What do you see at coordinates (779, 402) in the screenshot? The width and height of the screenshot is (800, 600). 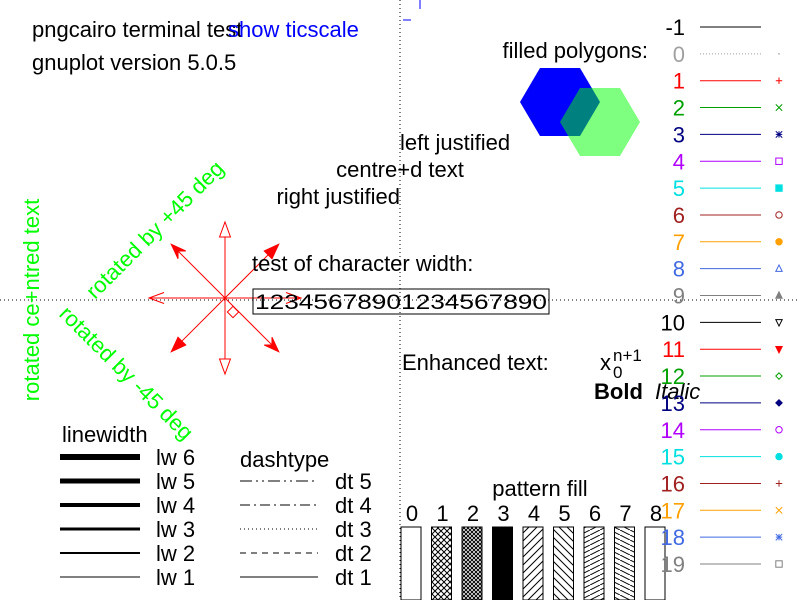 I see `point-marker-fdiamond` at bounding box center [779, 402].